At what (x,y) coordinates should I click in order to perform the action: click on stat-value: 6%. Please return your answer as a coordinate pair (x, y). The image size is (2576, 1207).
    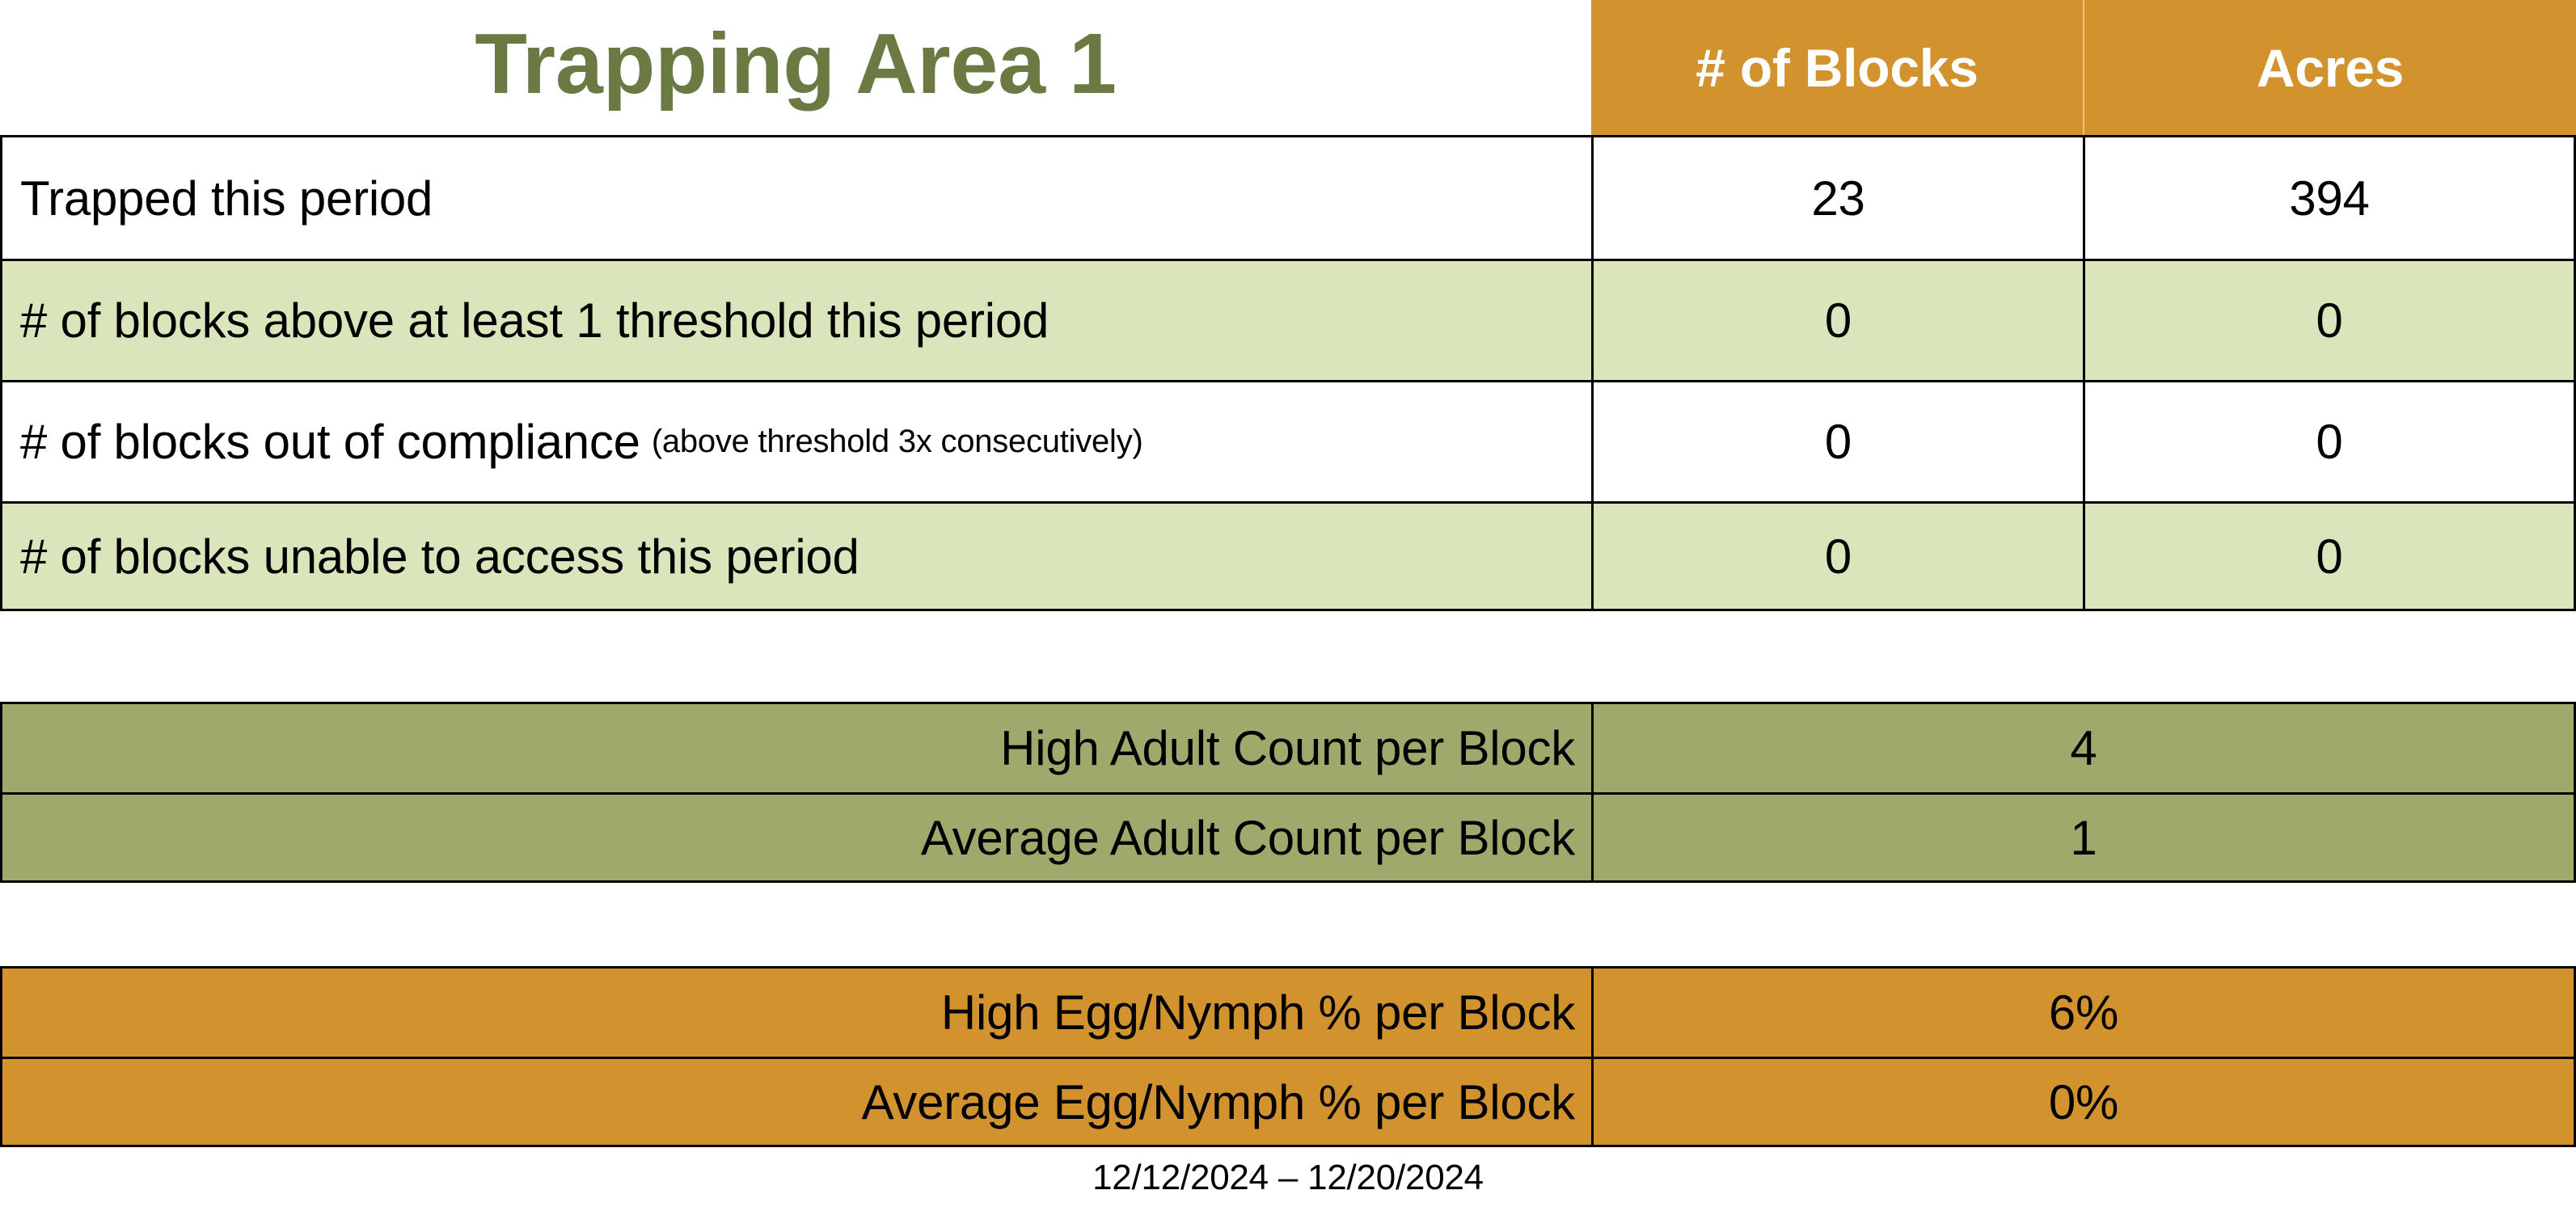
    Looking at the image, I should click on (2082, 1013).